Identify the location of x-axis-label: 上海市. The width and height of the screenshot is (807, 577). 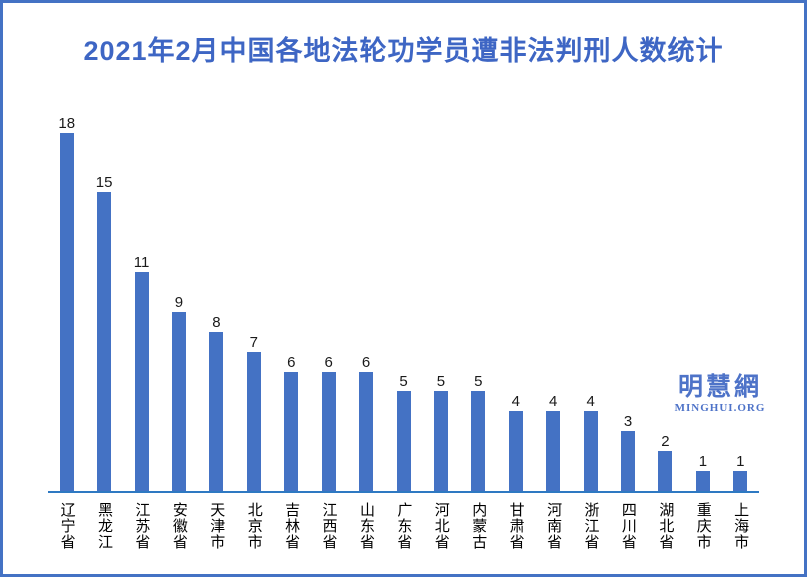
(740, 526).